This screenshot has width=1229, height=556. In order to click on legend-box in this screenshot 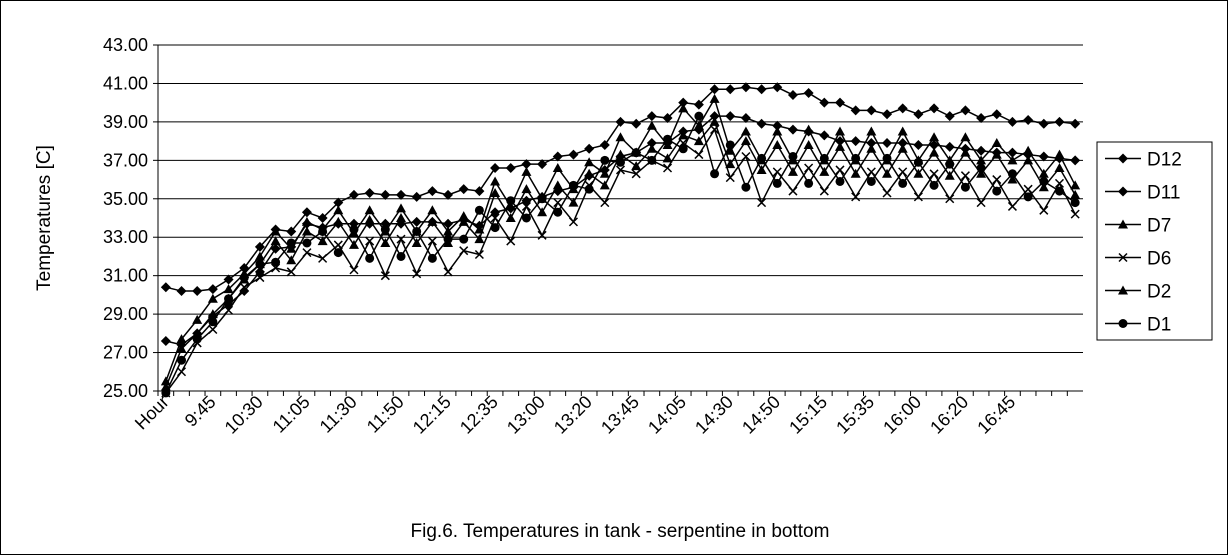, I will do `click(1154, 241)`.